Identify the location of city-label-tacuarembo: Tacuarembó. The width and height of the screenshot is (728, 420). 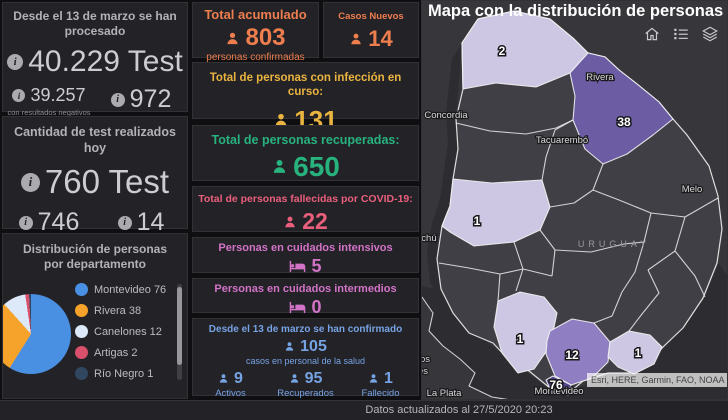
(562, 140).